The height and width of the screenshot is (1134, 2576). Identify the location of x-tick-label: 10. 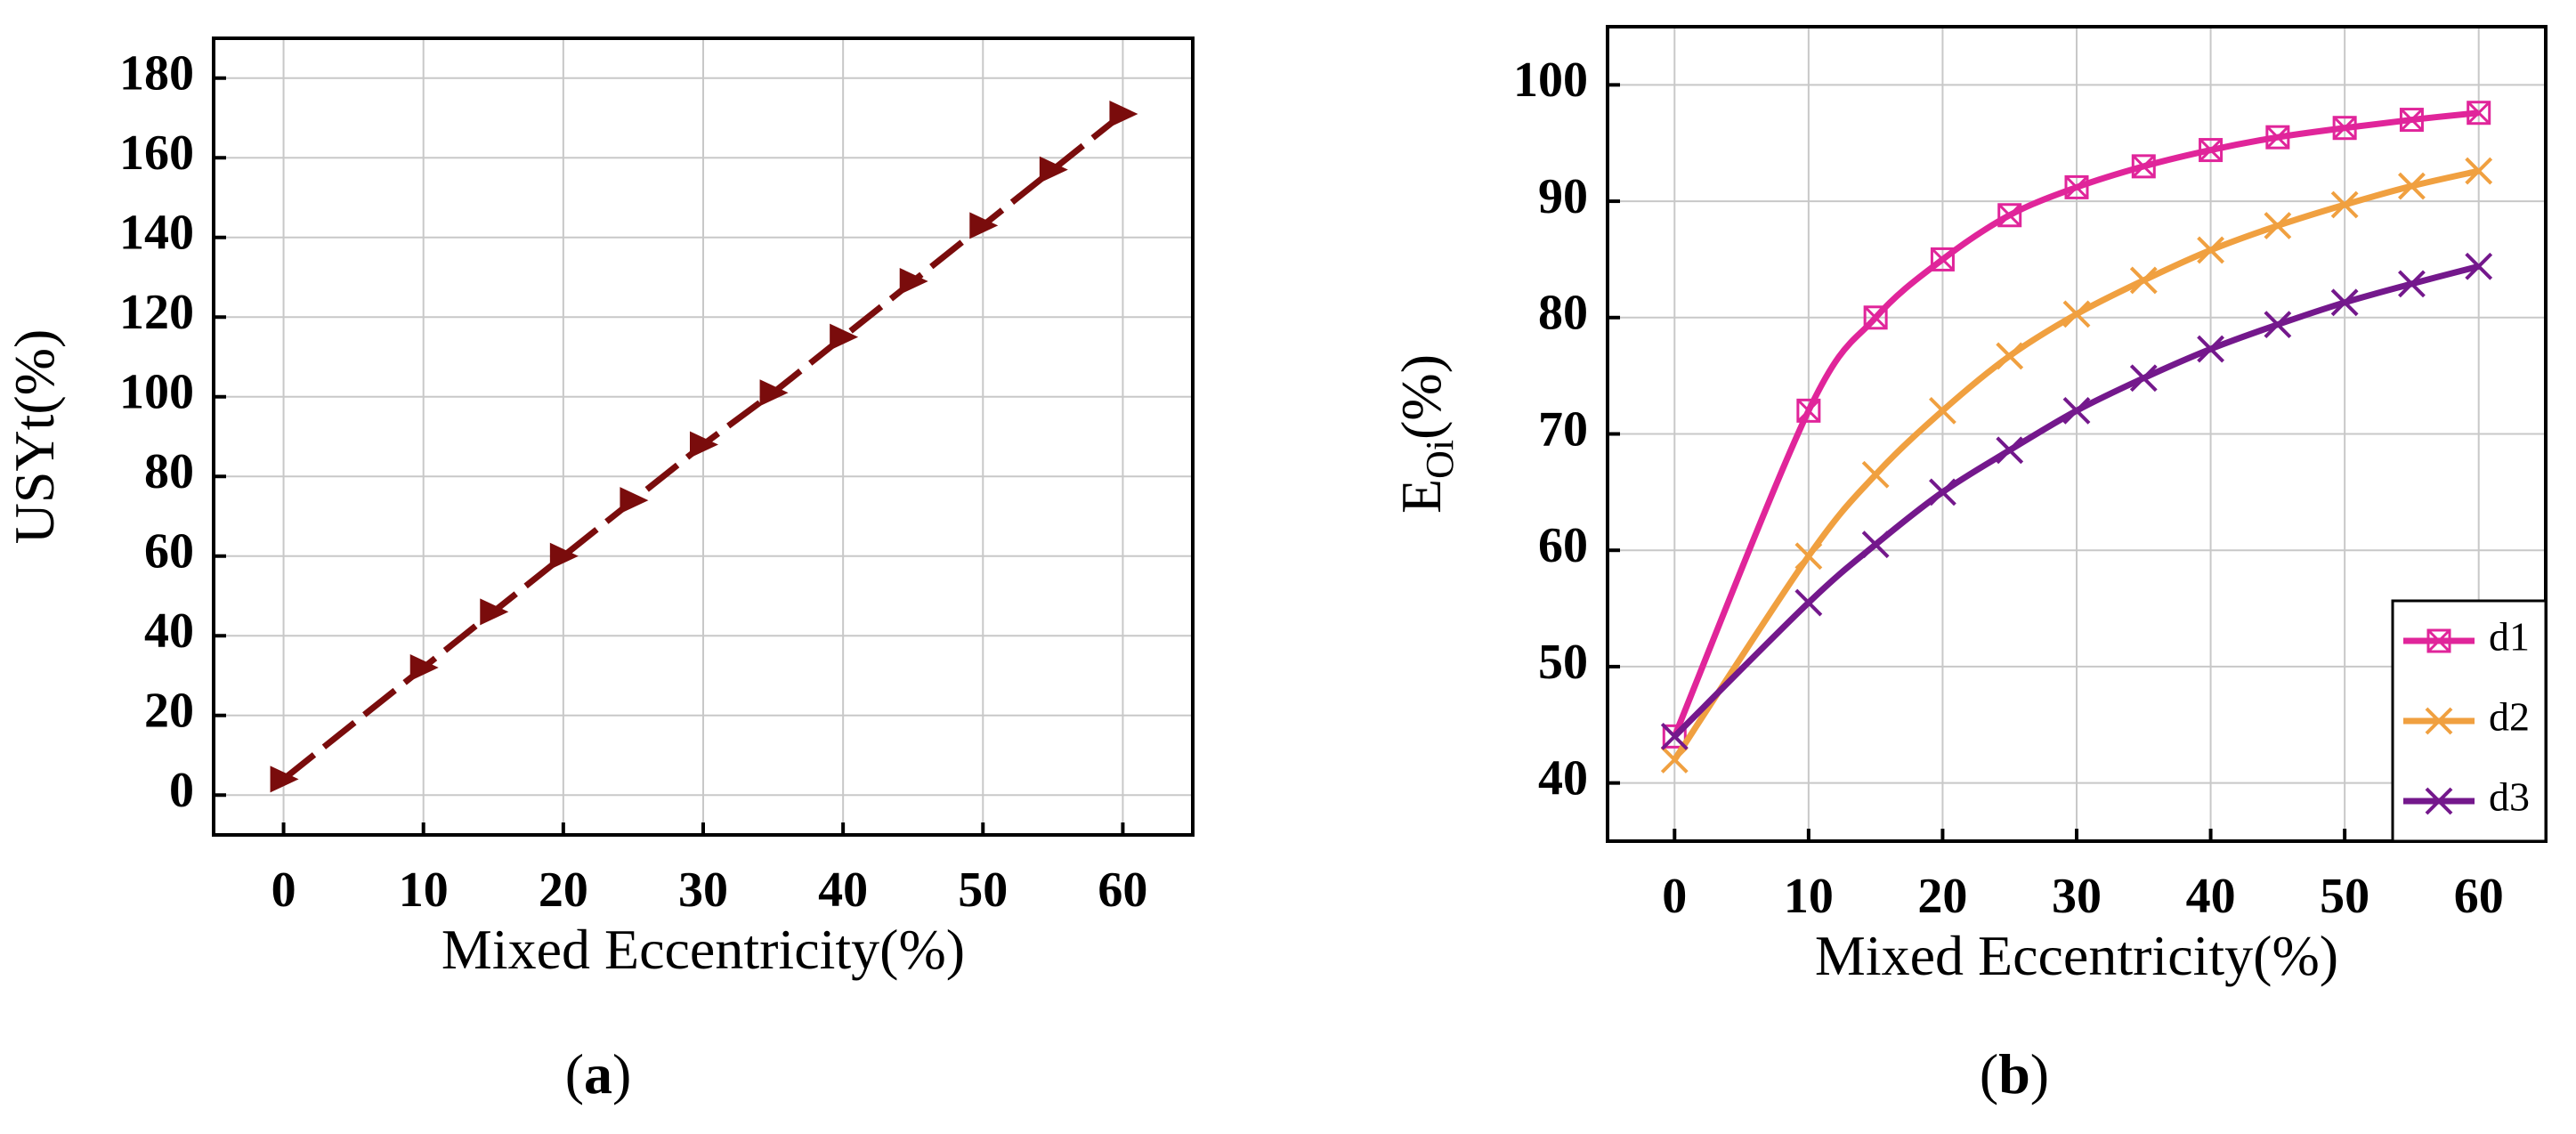
(1809, 896).